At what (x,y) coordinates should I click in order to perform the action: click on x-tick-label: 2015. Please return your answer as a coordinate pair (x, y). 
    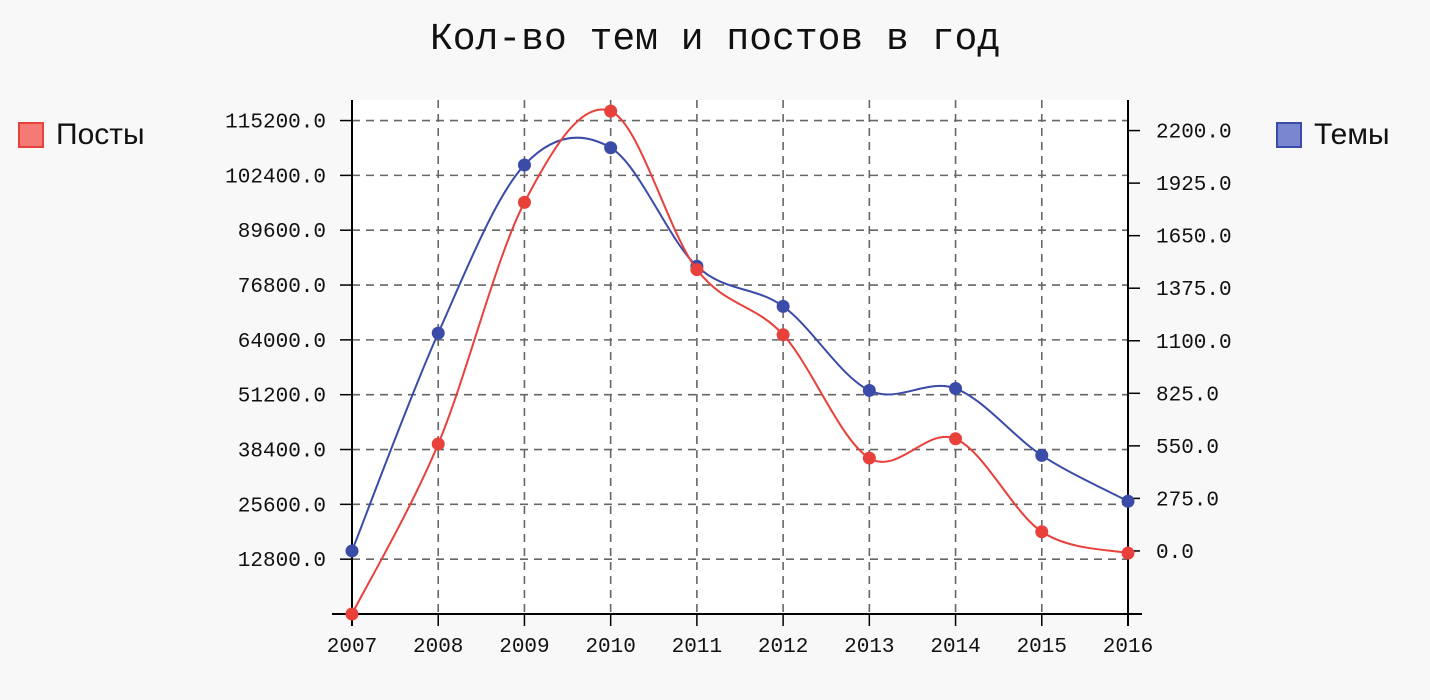
    Looking at the image, I should click on (1042, 647).